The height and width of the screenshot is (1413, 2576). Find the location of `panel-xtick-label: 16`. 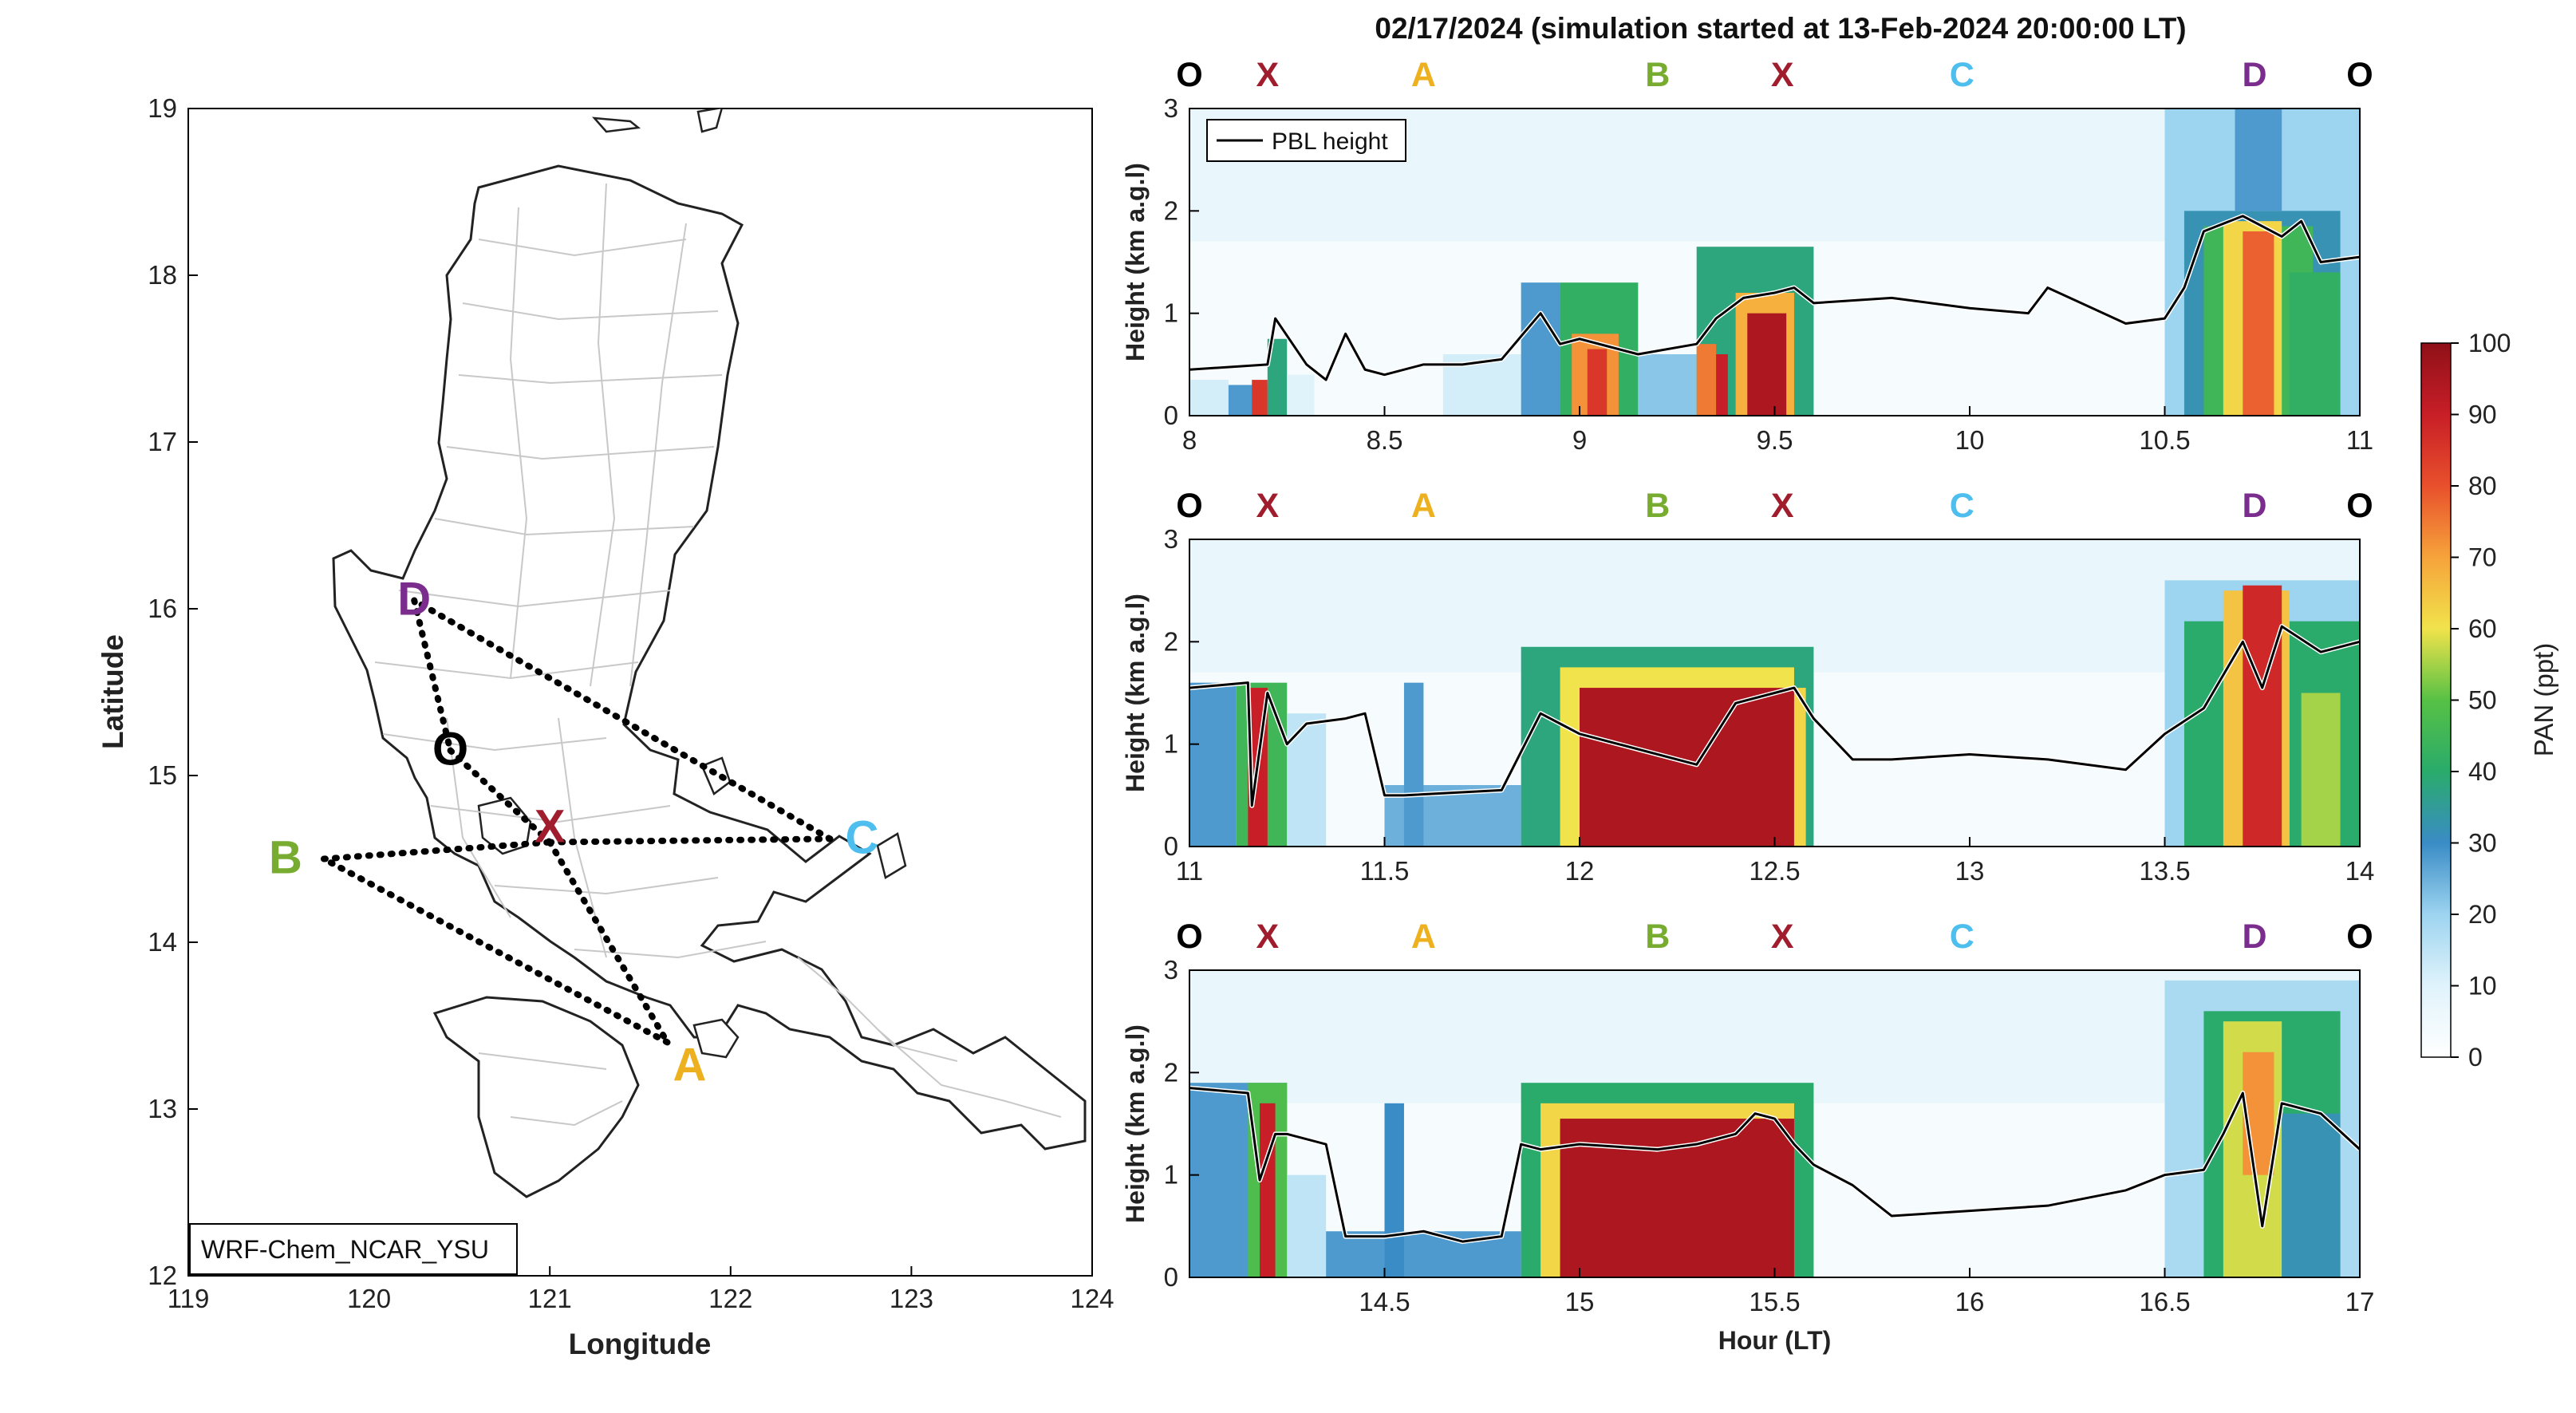

panel-xtick-label: 16 is located at coordinates (1970, 1301).